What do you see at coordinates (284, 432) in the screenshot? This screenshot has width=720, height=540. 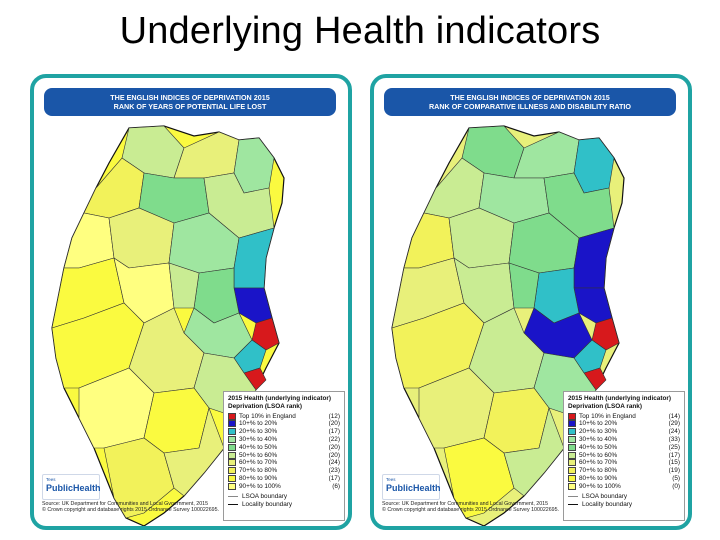 I see `legend-row: 20+% to 30% (17)` at bounding box center [284, 432].